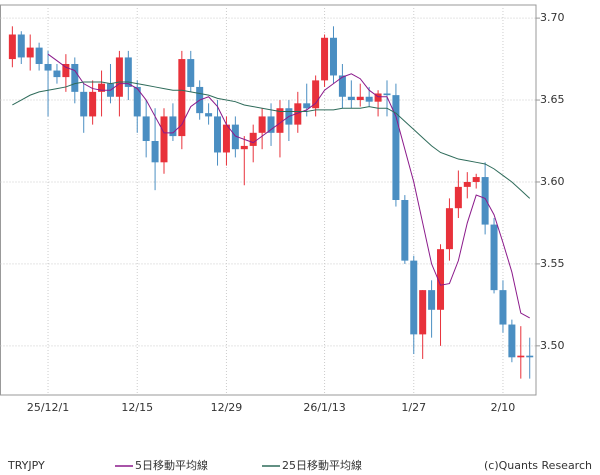 This screenshot has width=600, height=475. Describe the element at coordinates (552, 99) in the screenshot. I see `y-tick-label: 3.65` at that location.